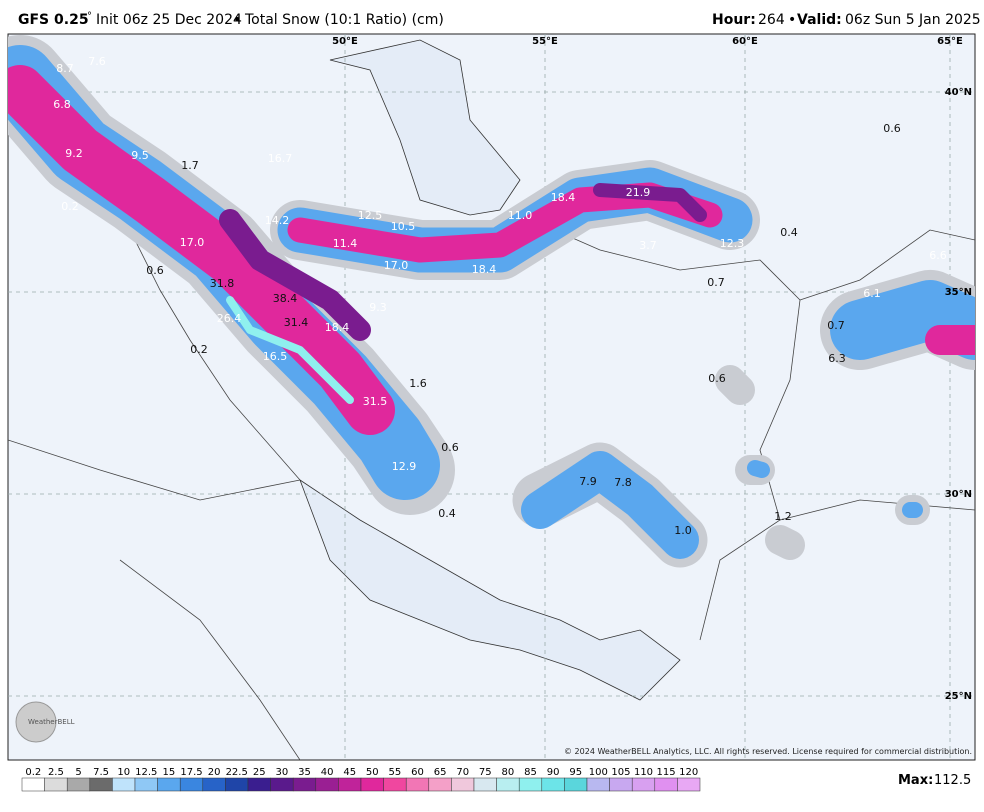  Describe the element at coordinates (304, 772) in the screenshot. I see `legend-tick-label: 35` at that location.